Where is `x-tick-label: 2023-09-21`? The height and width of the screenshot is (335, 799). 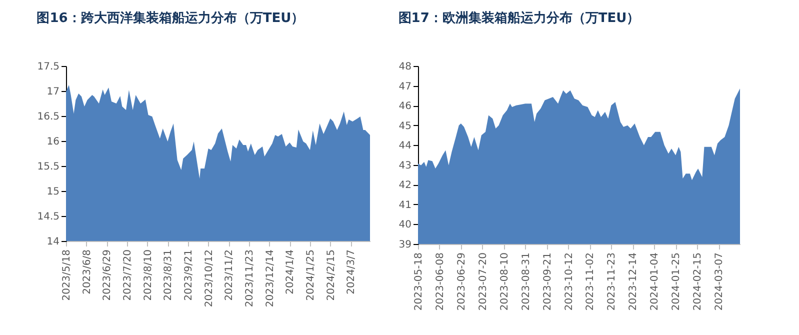
x-tick-label: 2023-09-21 is located at coordinates (548, 281).